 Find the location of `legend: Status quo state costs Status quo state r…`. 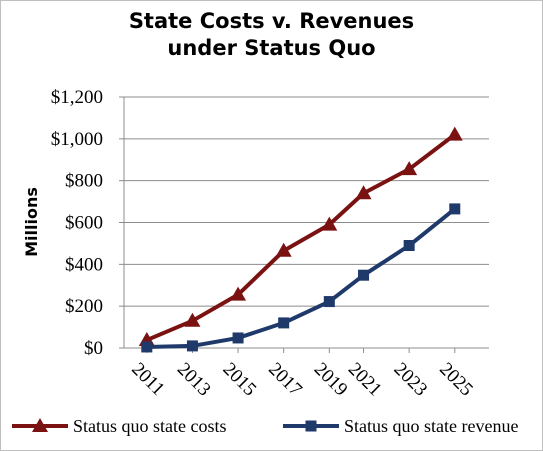

legend: Status quo state costs Status quo state r… is located at coordinates (265, 426).